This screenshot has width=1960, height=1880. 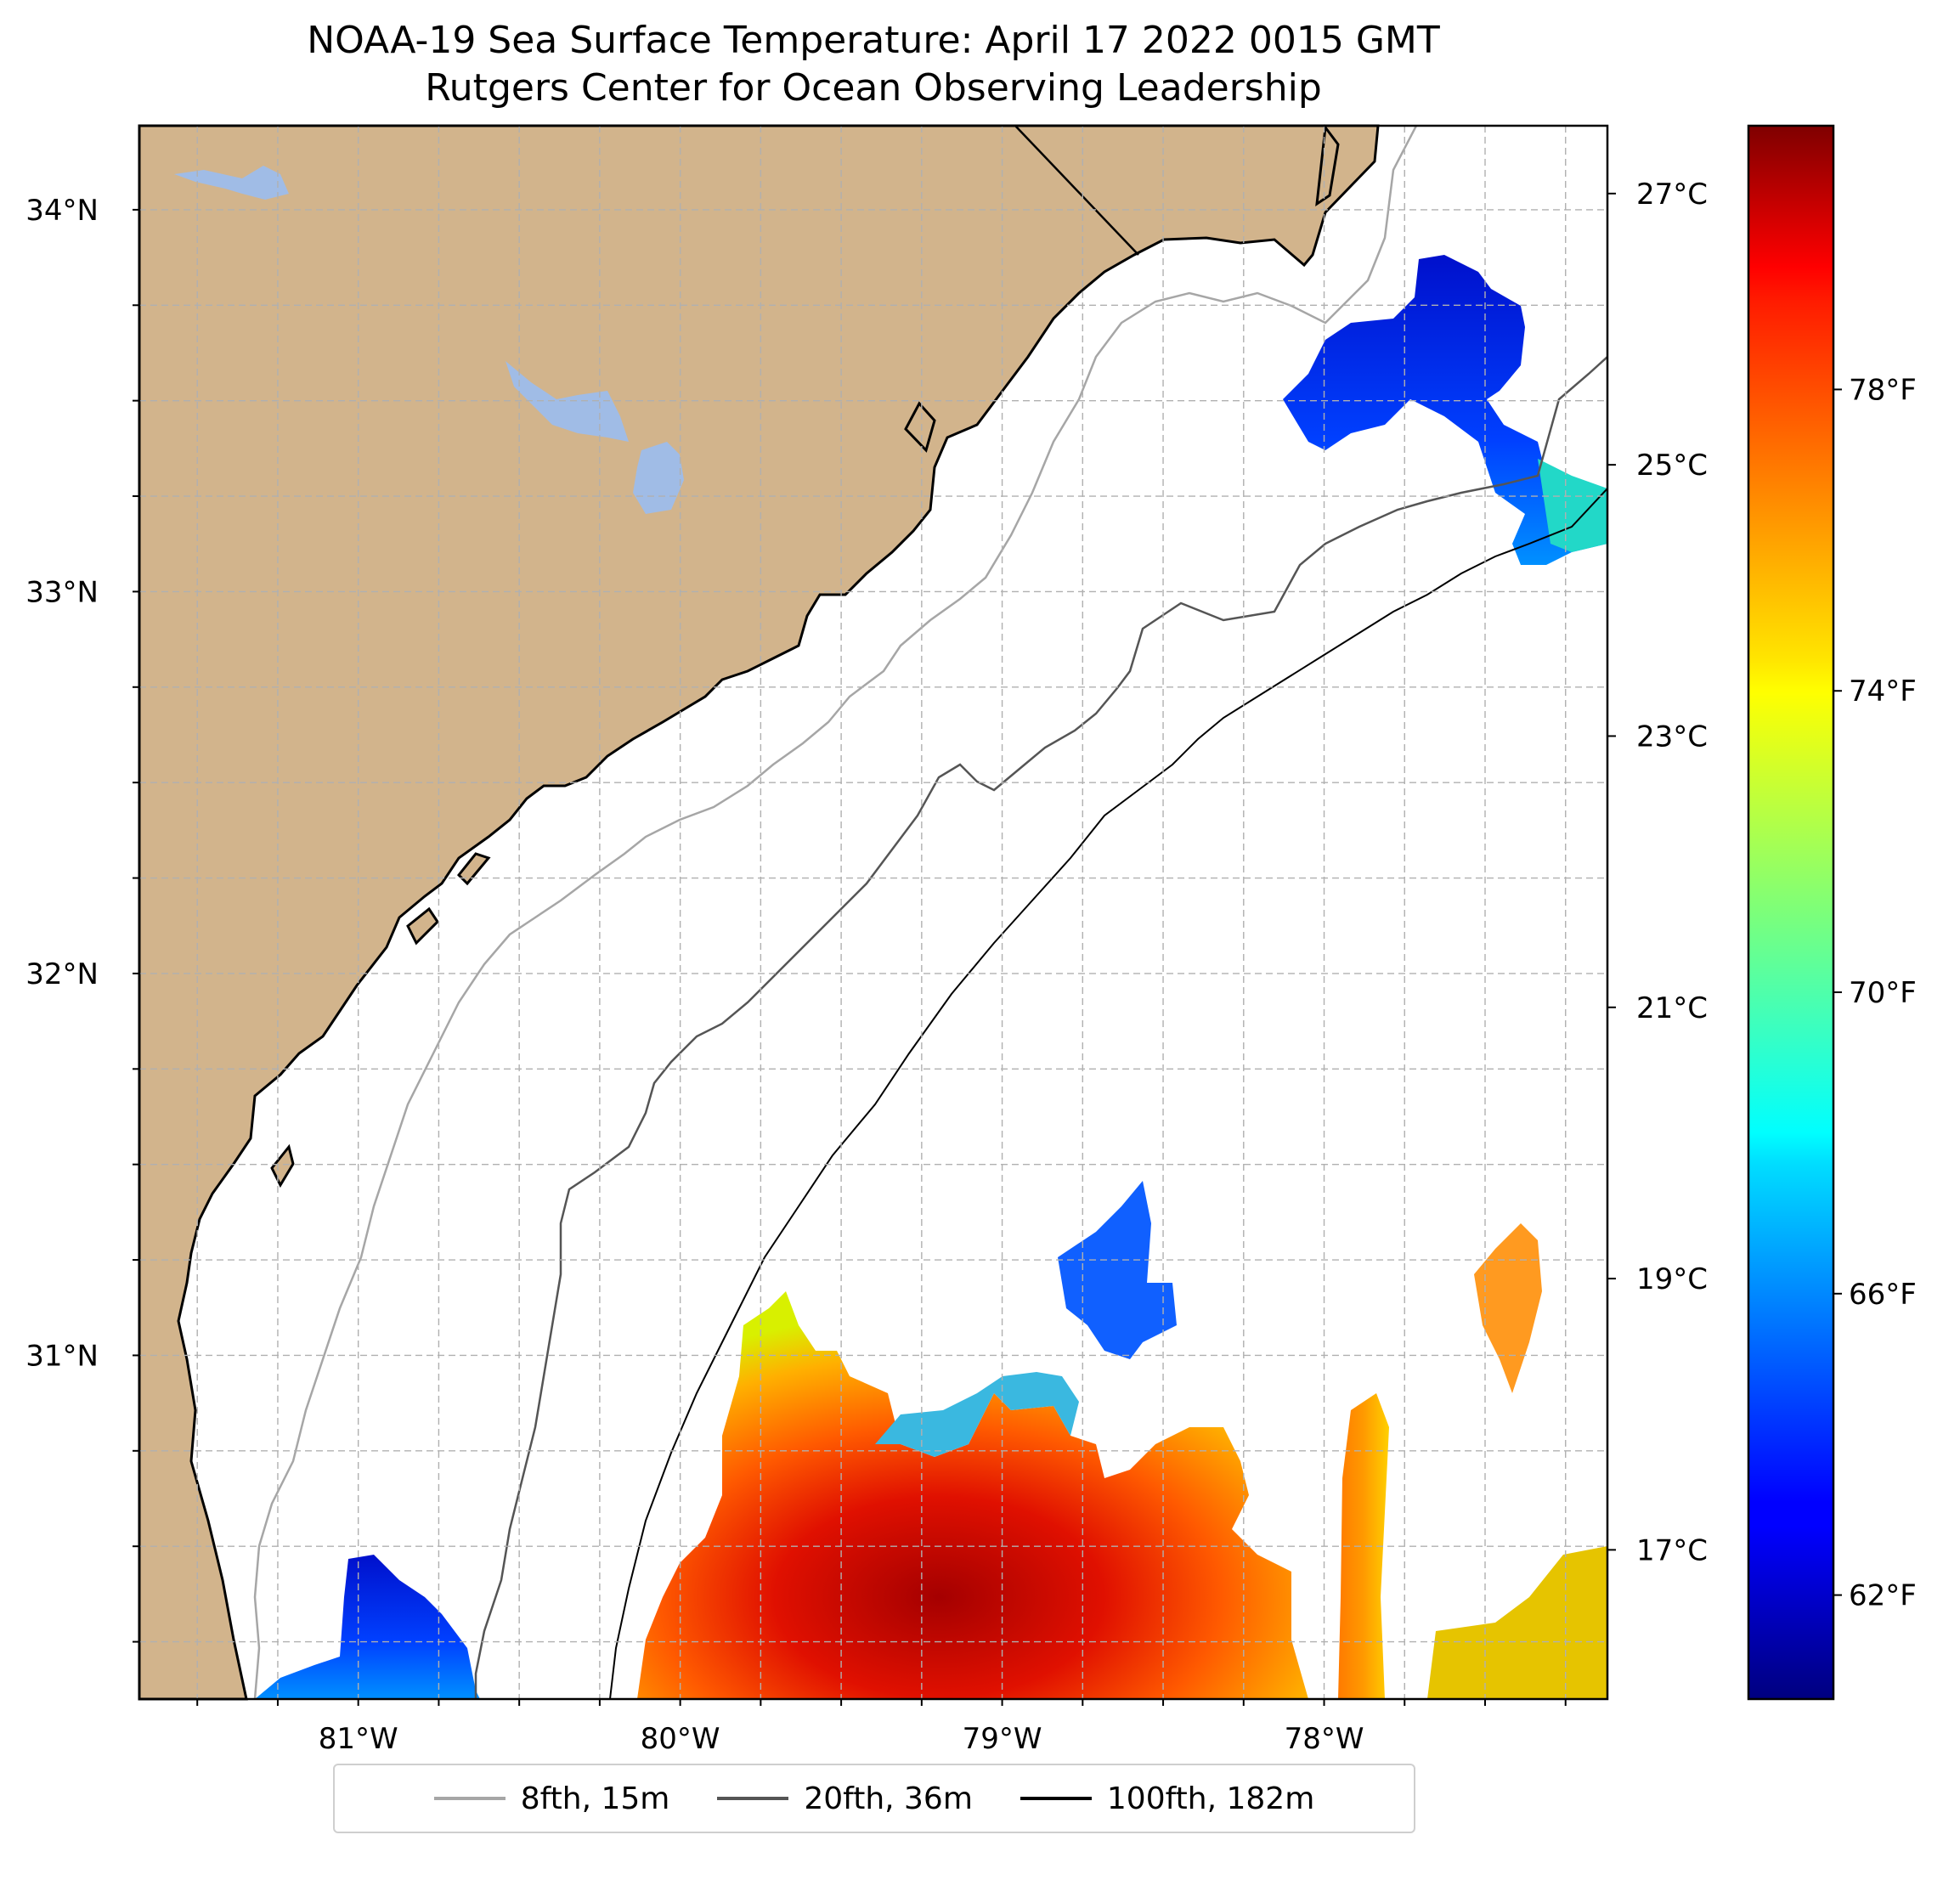 I want to click on celsius-tick-label: 21°C, so click(x=1672, y=1008).